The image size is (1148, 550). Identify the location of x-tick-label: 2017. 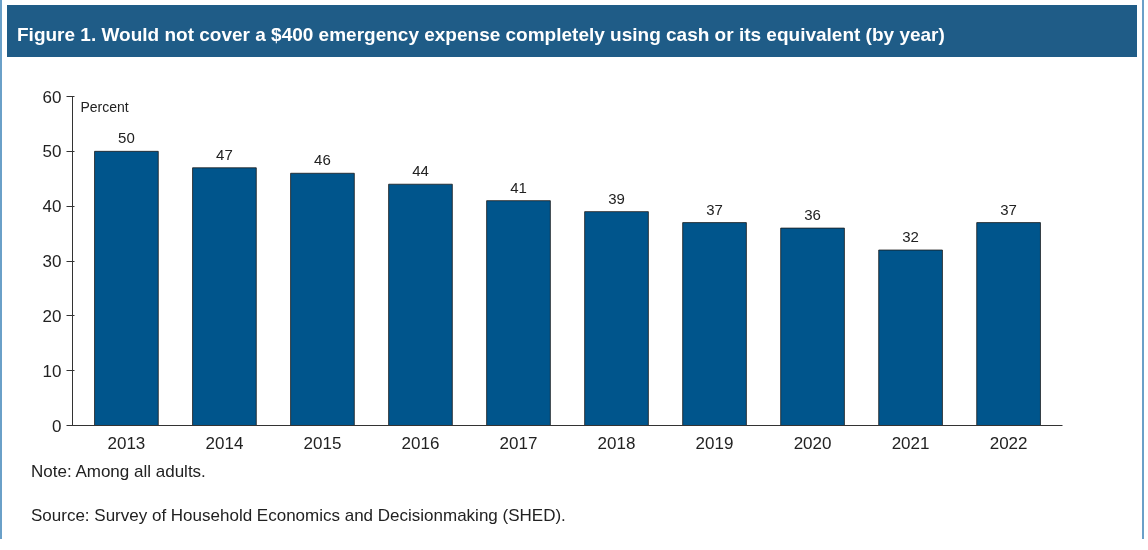
(518, 443).